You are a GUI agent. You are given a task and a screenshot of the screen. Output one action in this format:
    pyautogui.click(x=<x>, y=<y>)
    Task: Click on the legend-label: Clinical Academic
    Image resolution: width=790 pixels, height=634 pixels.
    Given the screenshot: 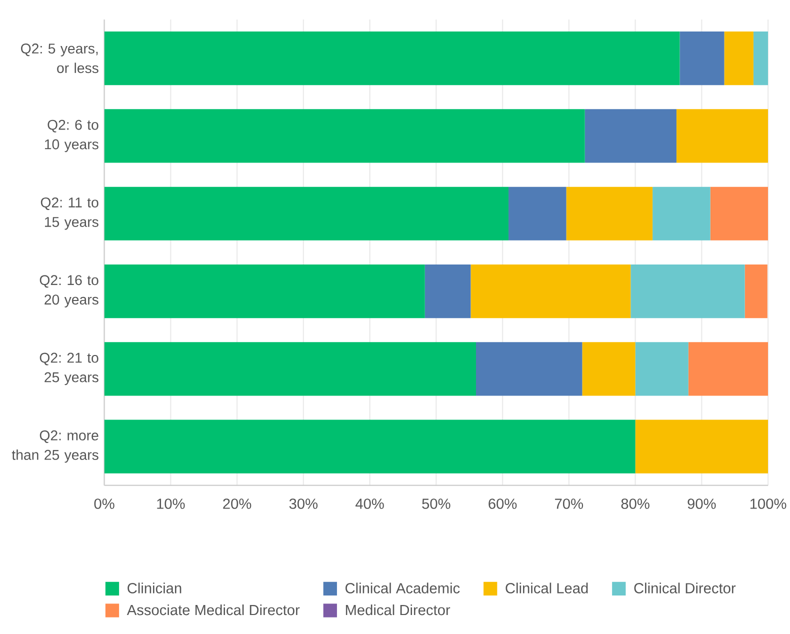 What is the action you would take?
    pyautogui.click(x=403, y=588)
    